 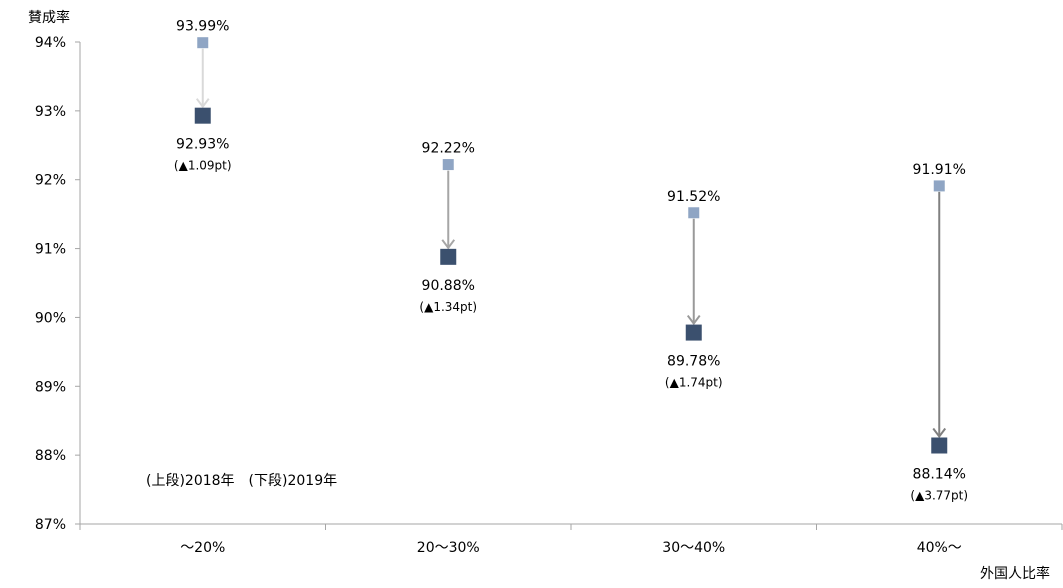 I want to click on x-tick-label: ～20%, so click(x=202, y=548).